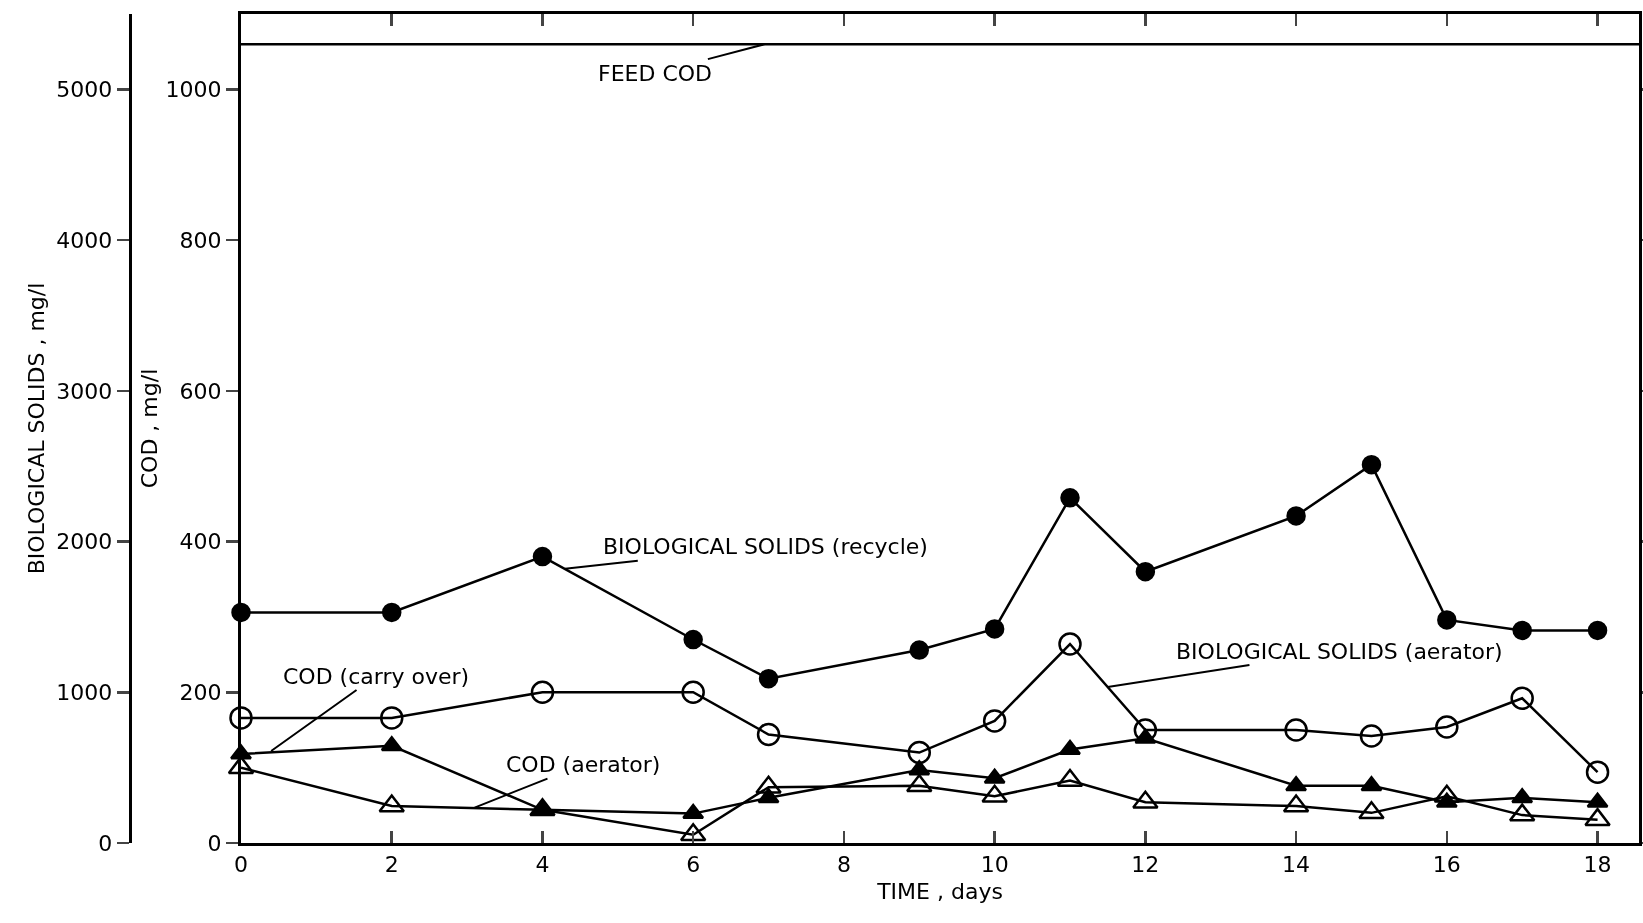  Describe the element at coordinates (241, 865) in the screenshot. I see `x-tick-label: 0` at that location.